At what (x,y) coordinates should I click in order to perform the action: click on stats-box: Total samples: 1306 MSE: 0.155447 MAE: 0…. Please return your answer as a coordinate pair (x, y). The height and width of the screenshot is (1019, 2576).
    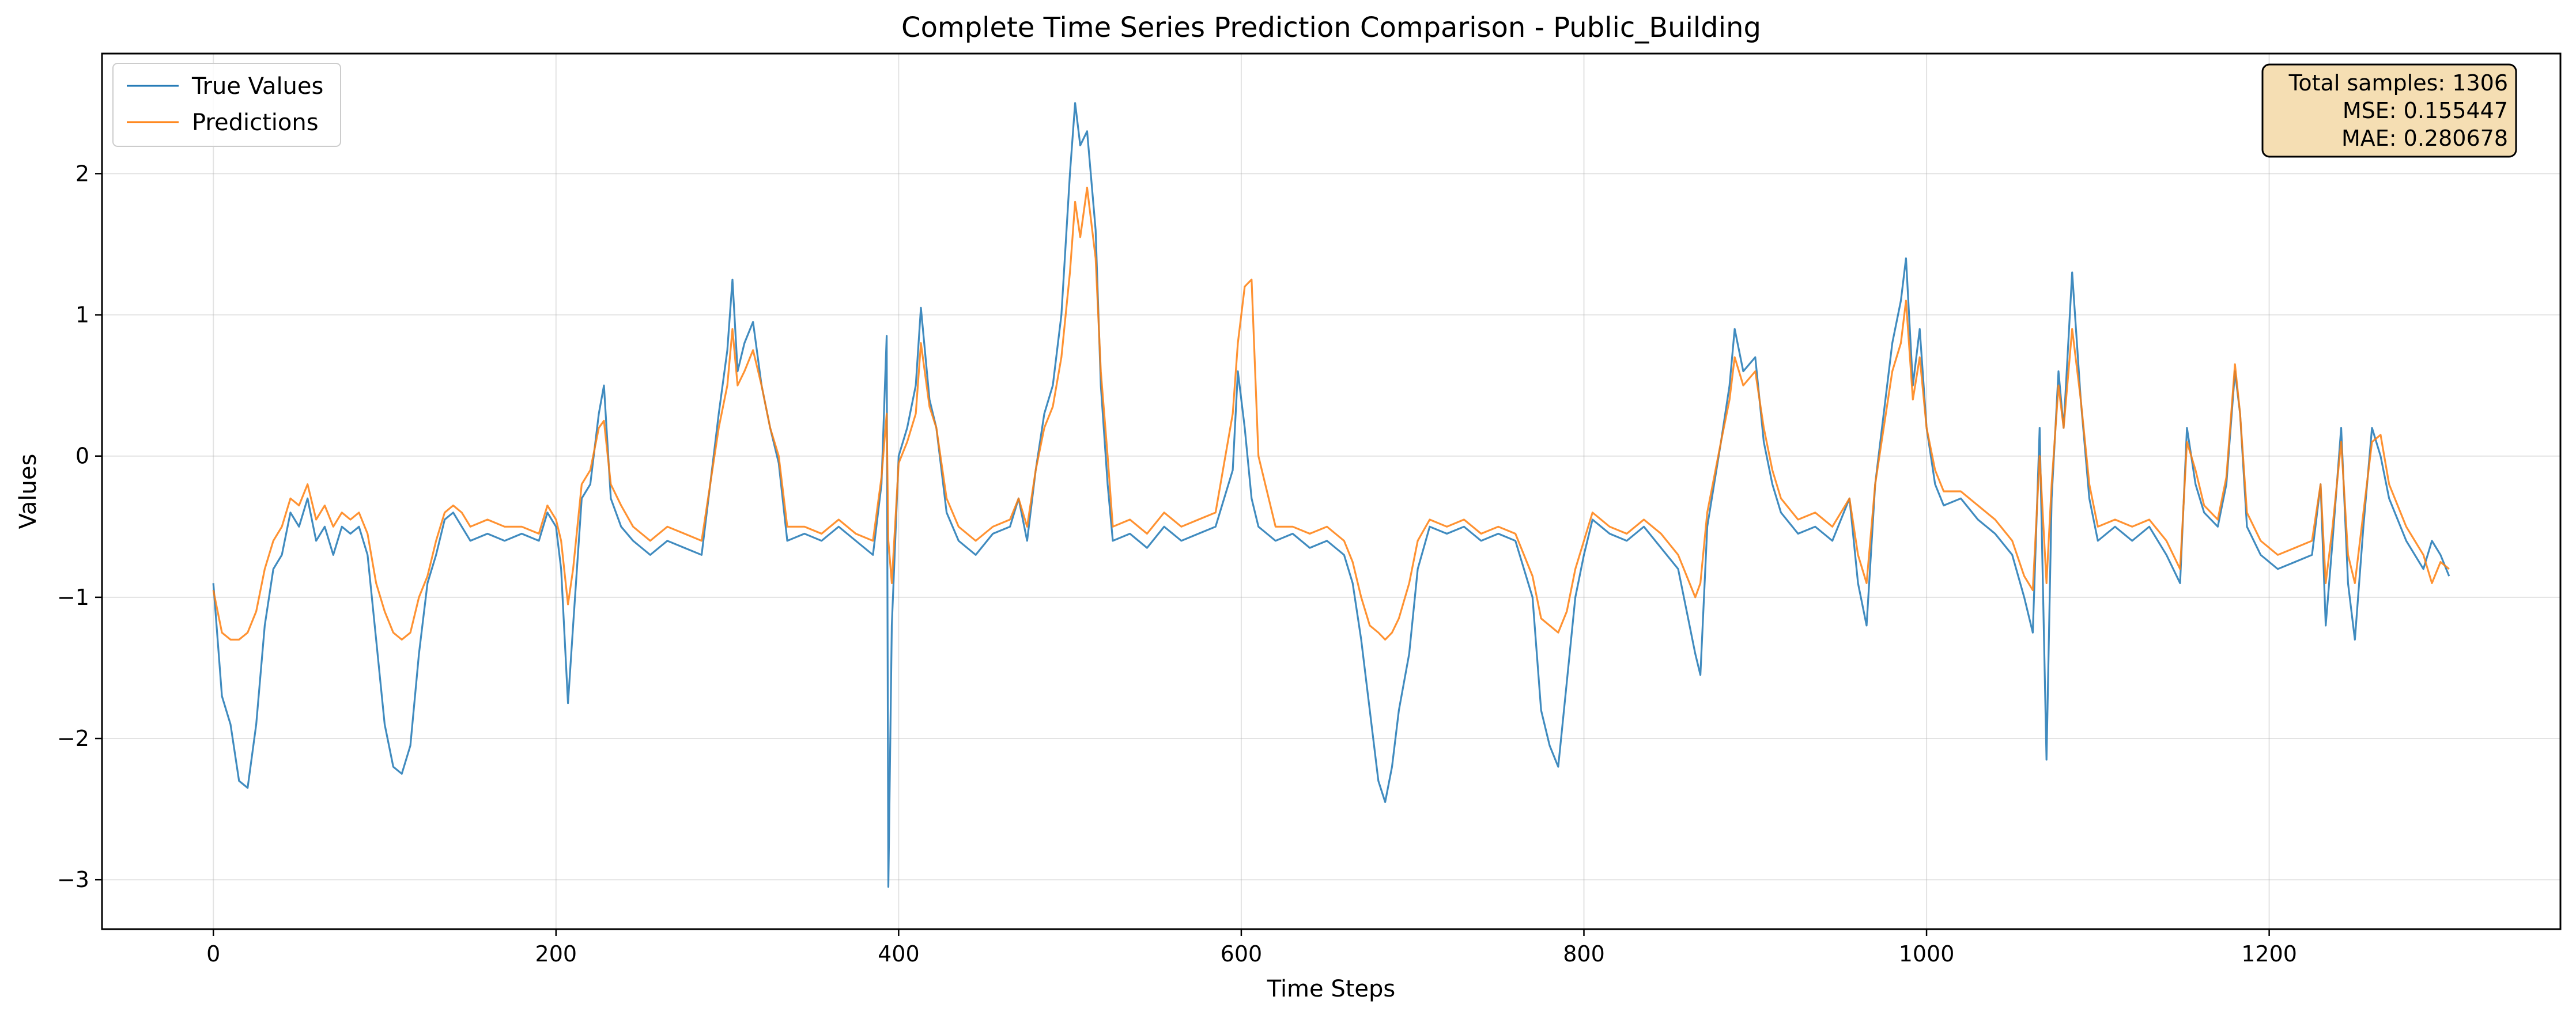
    Looking at the image, I should click on (2389, 111).